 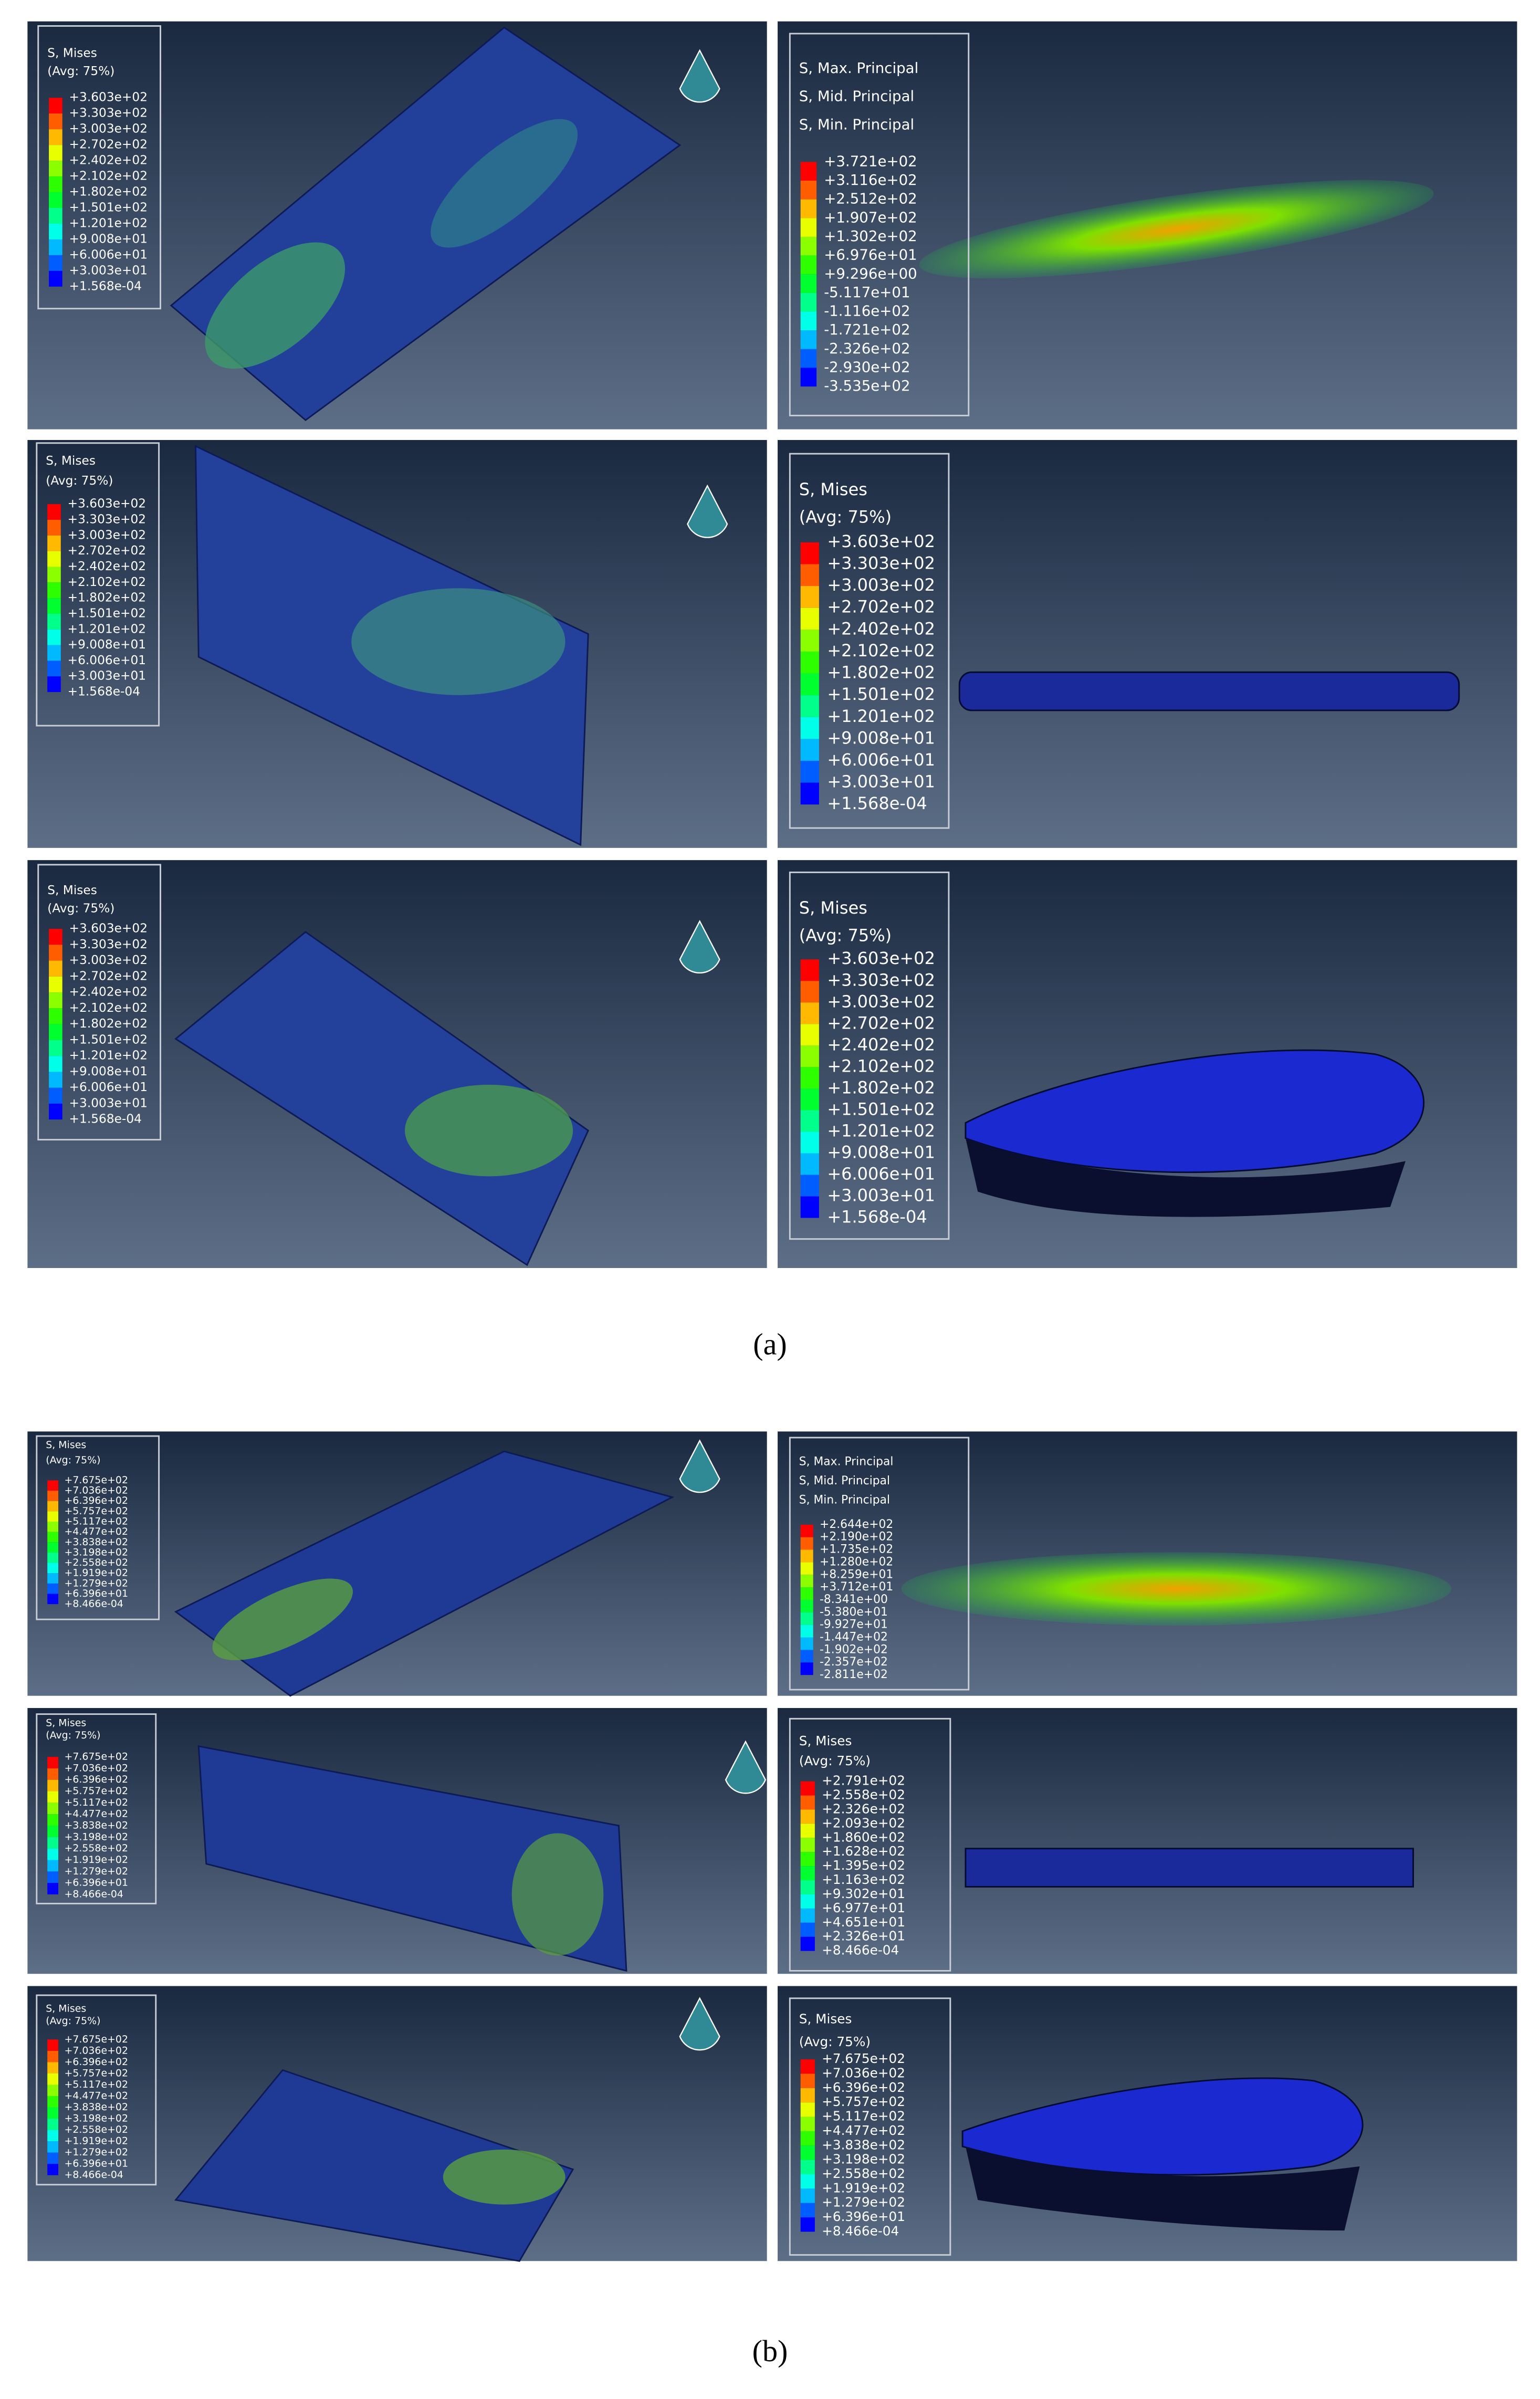 I want to click on wing-model, so click(x=374, y=2166).